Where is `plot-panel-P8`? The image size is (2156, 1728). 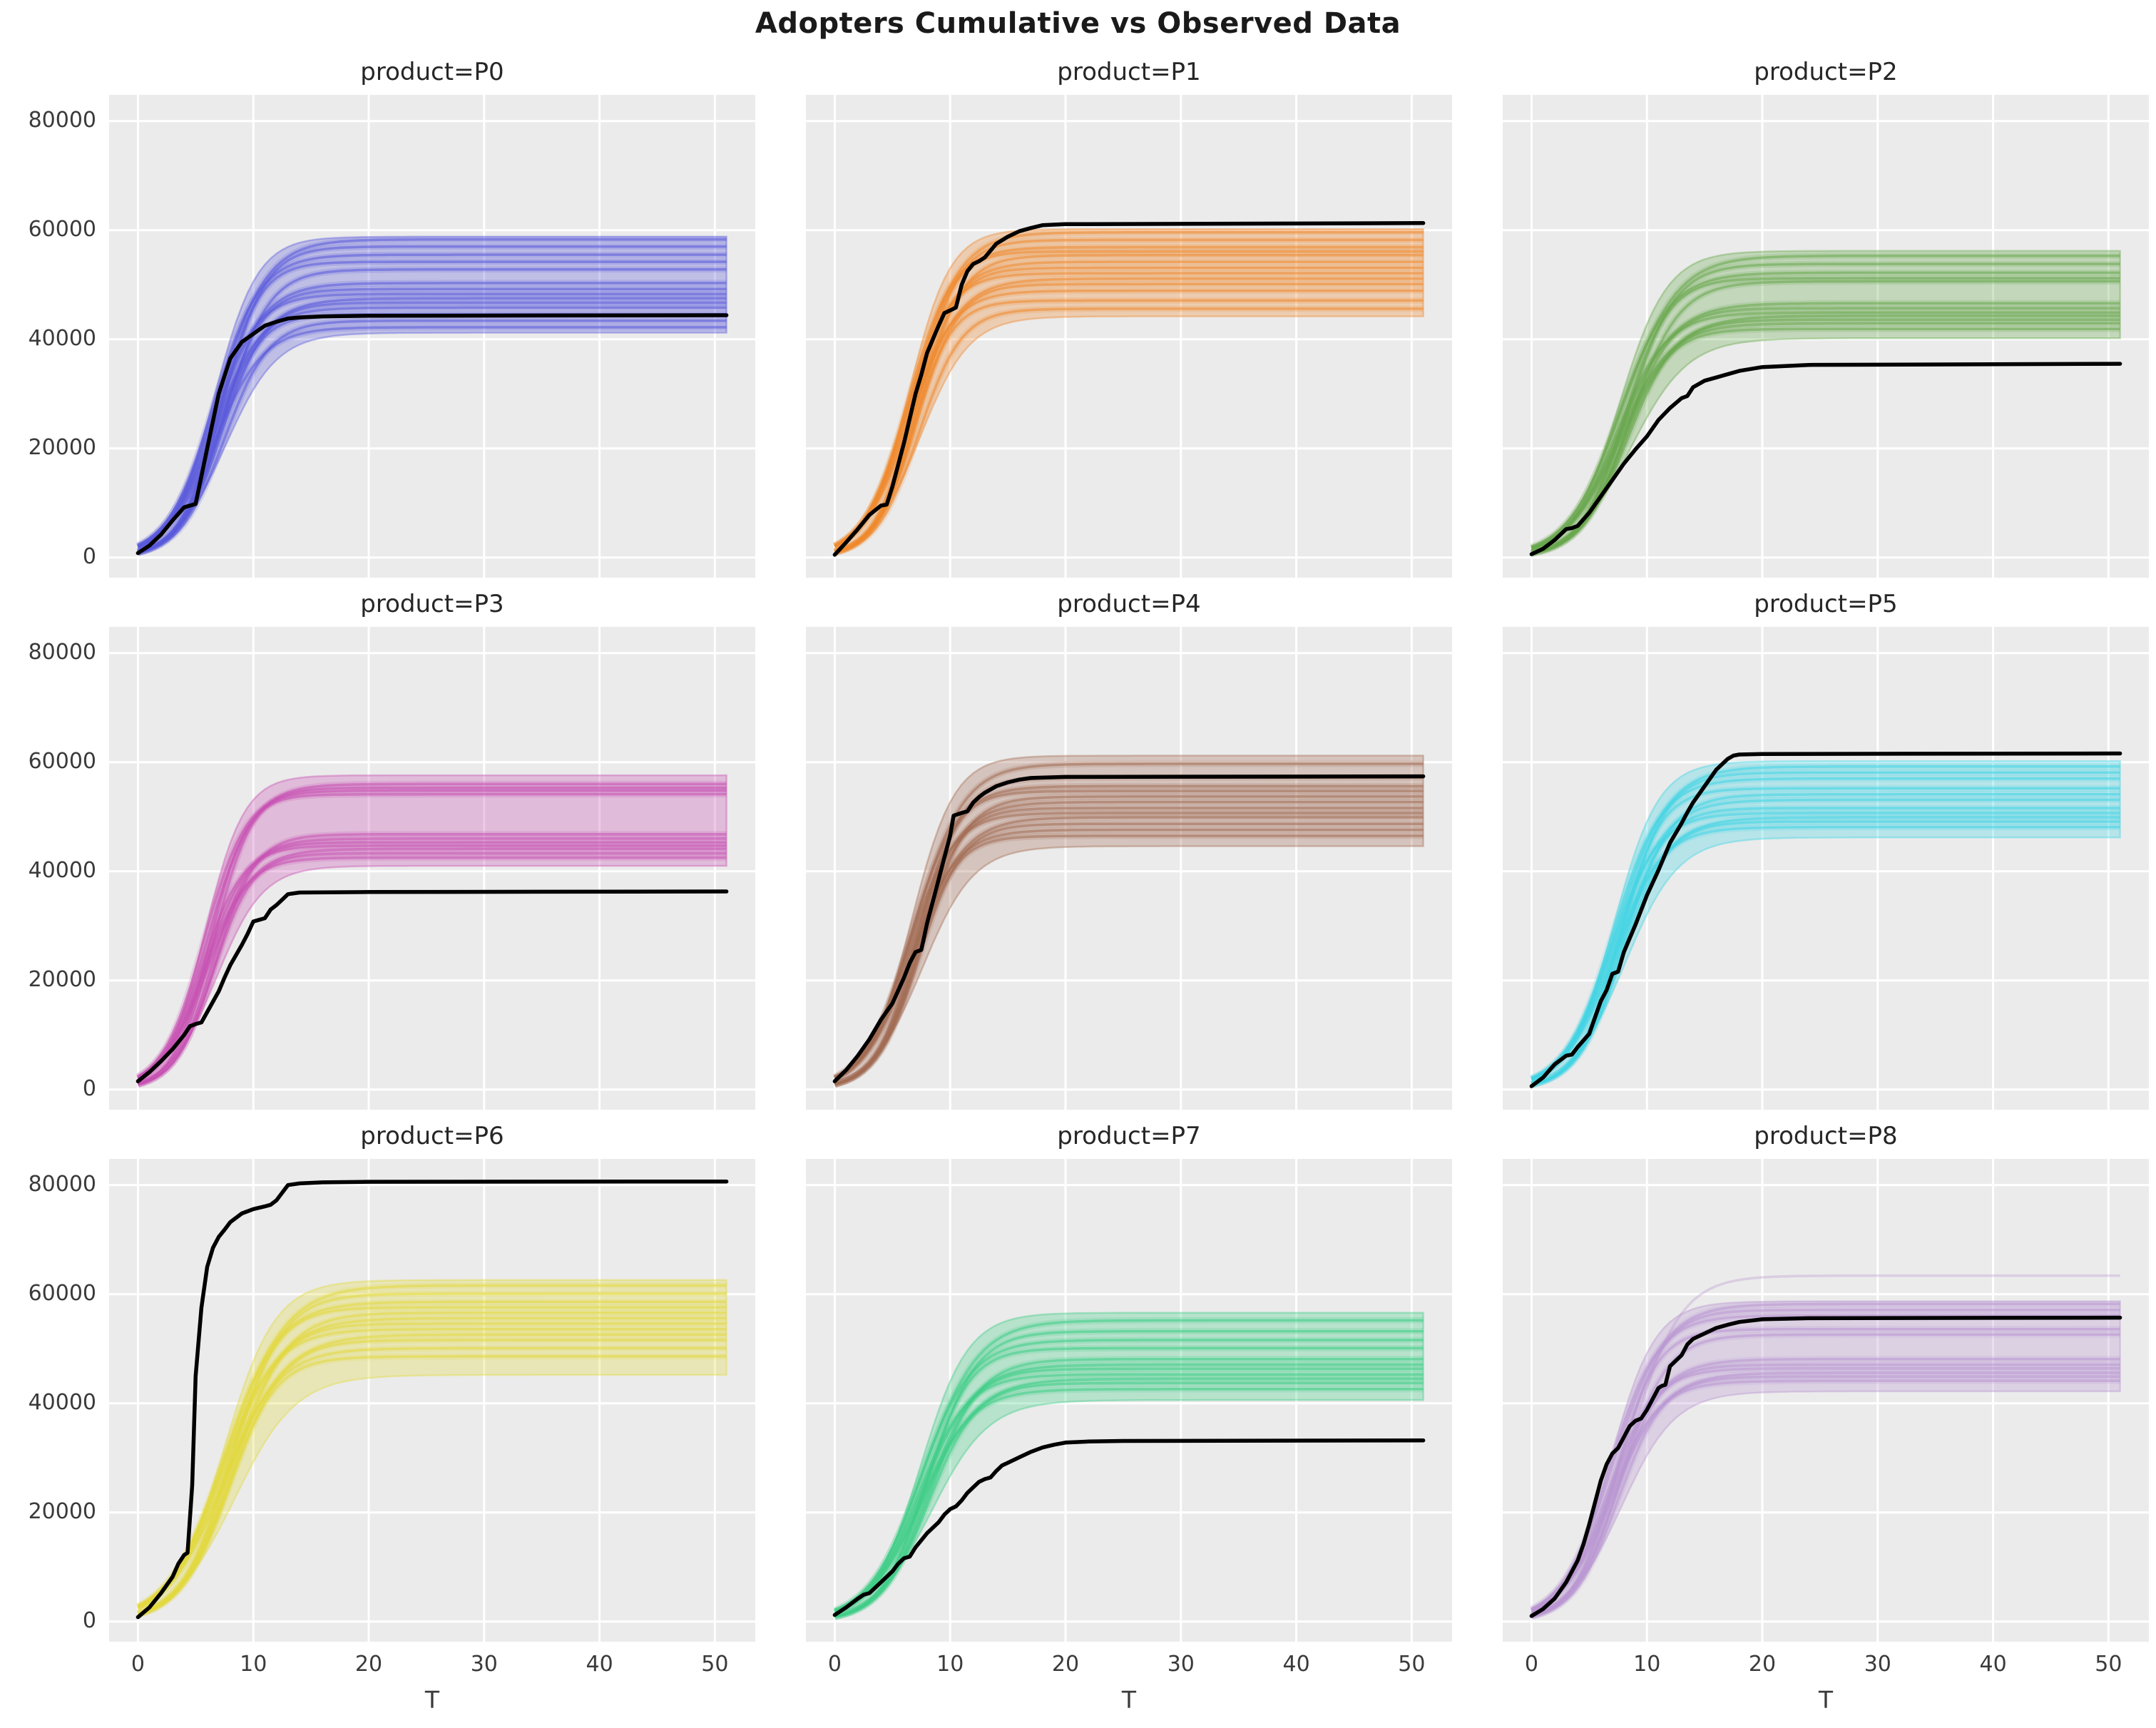 plot-panel-P8 is located at coordinates (1826, 1400).